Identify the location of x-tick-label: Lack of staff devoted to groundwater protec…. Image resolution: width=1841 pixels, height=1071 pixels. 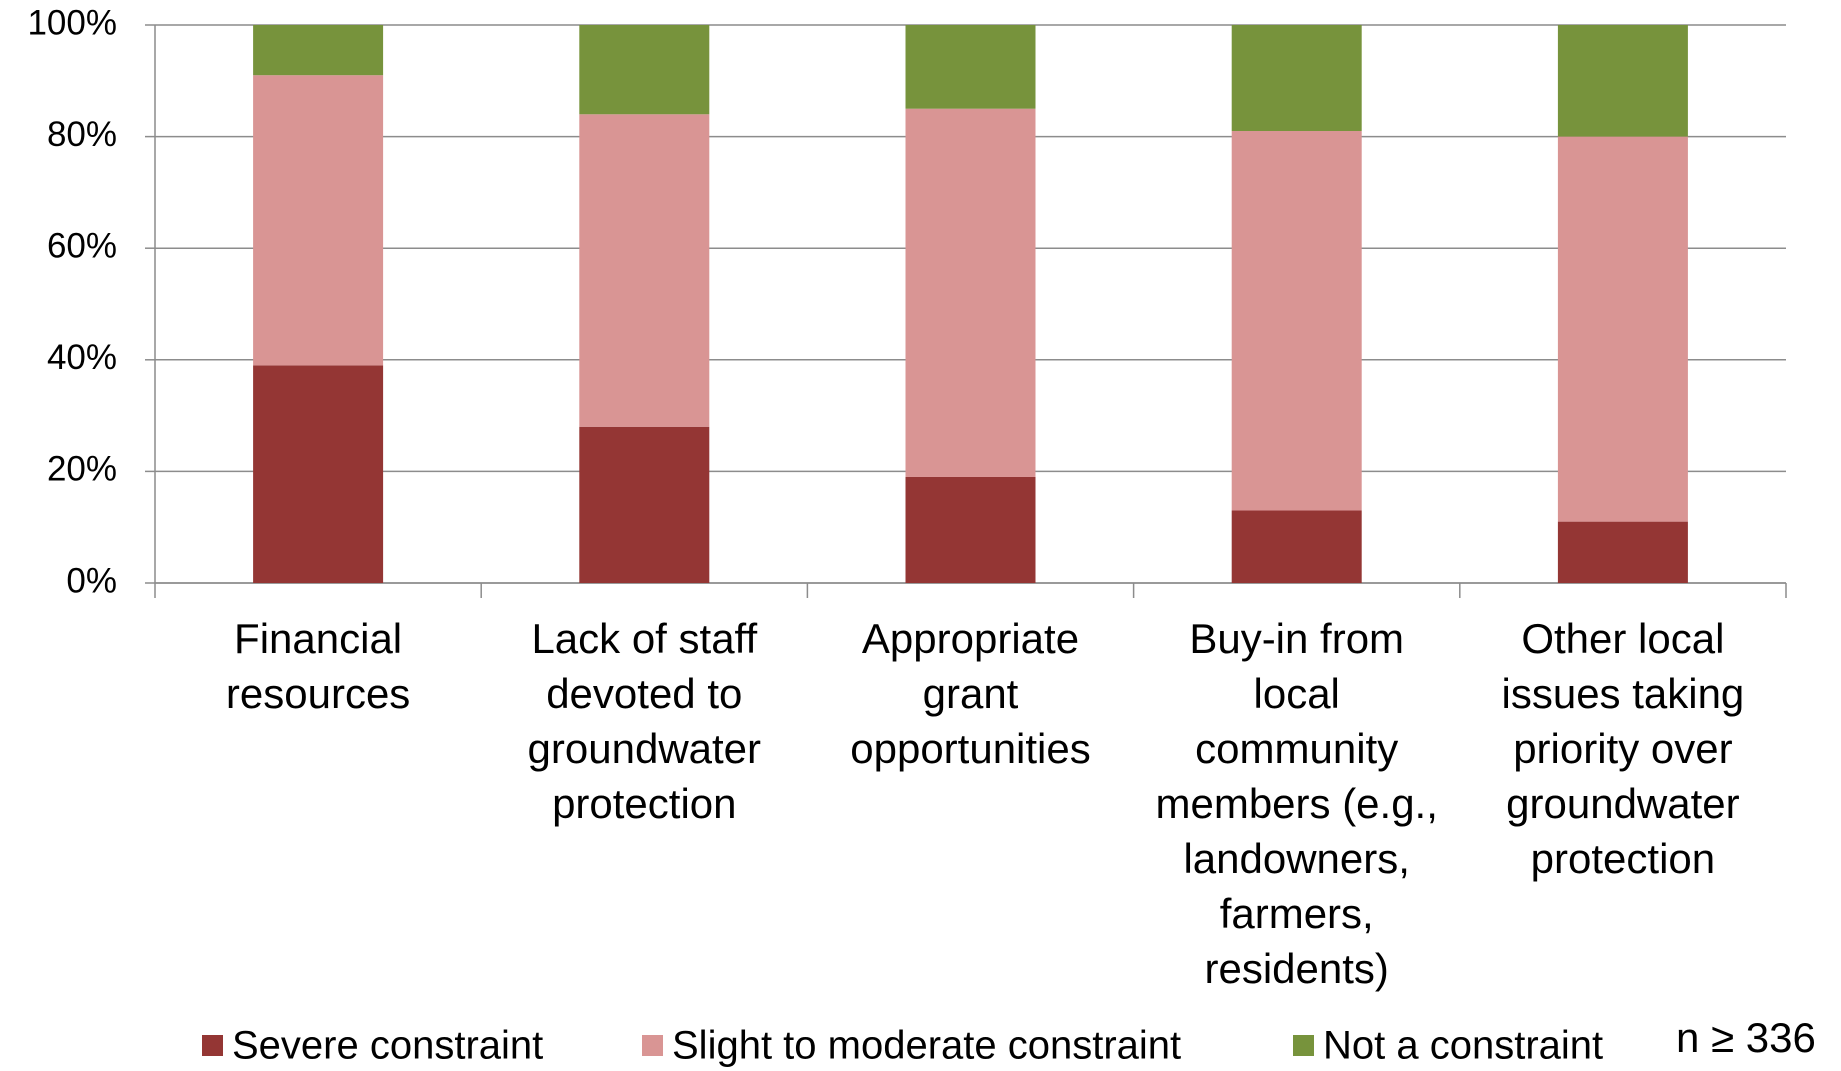
(644, 721).